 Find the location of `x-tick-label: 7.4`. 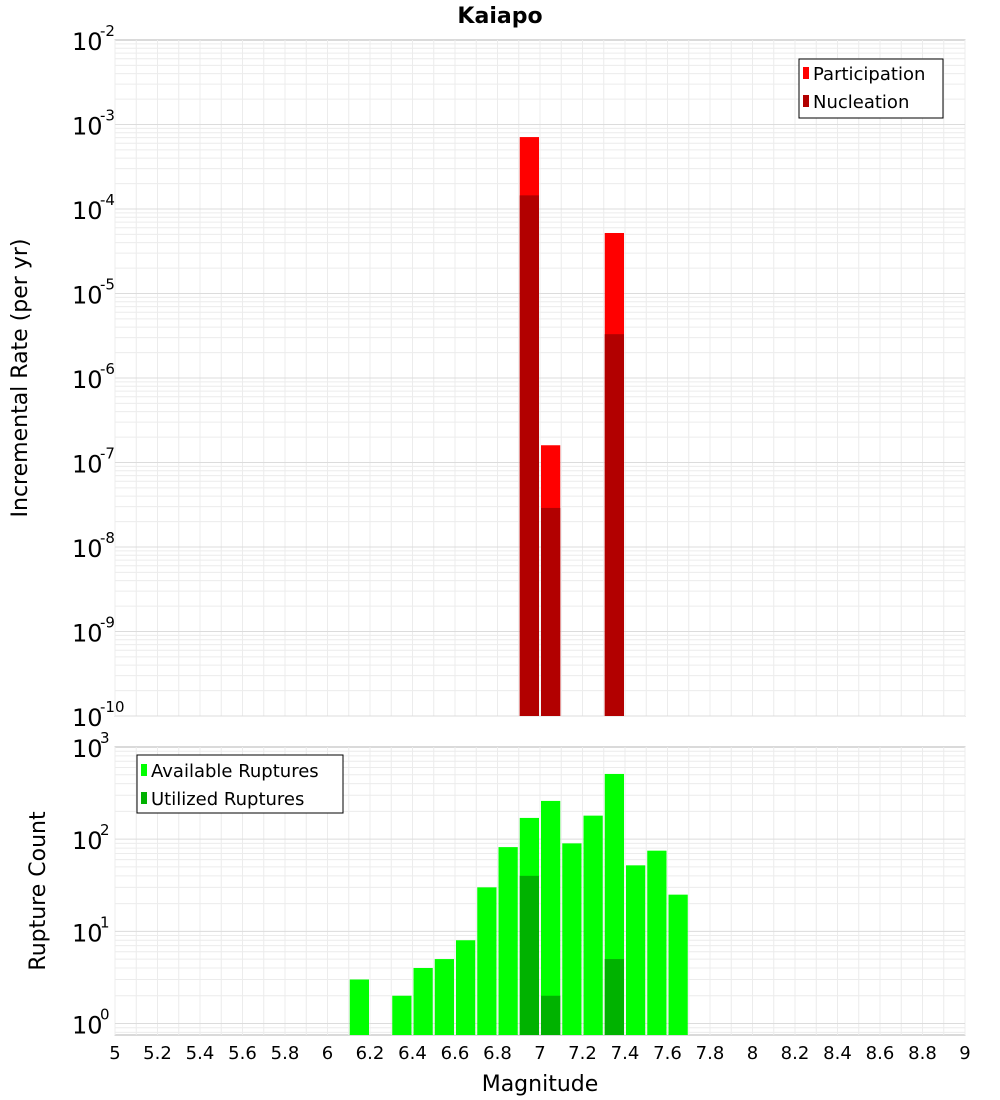

x-tick-label: 7.4 is located at coordinates (625, 1053).